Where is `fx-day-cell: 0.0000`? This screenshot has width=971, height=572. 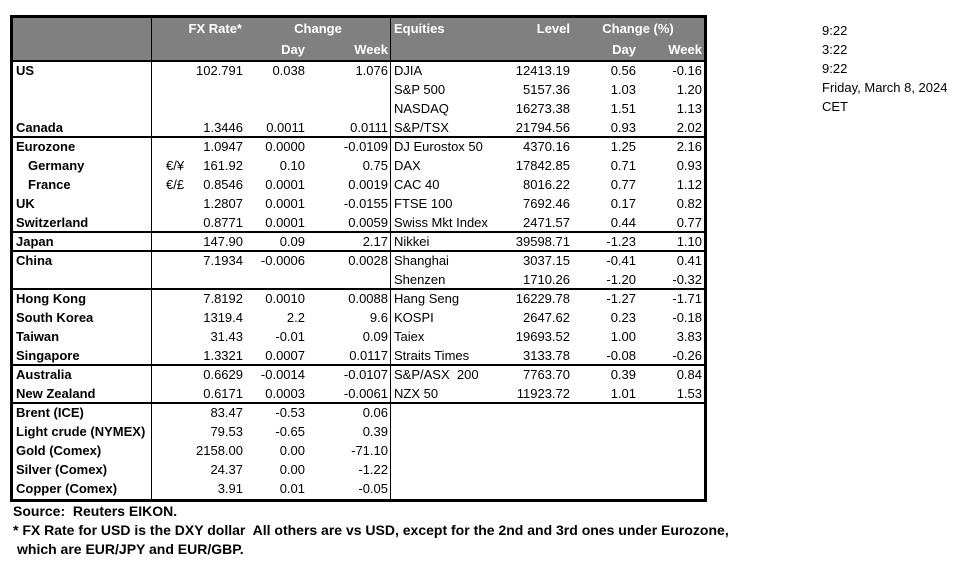 fx-day-cell: 0.0000 is located at coordinates (285, 146).